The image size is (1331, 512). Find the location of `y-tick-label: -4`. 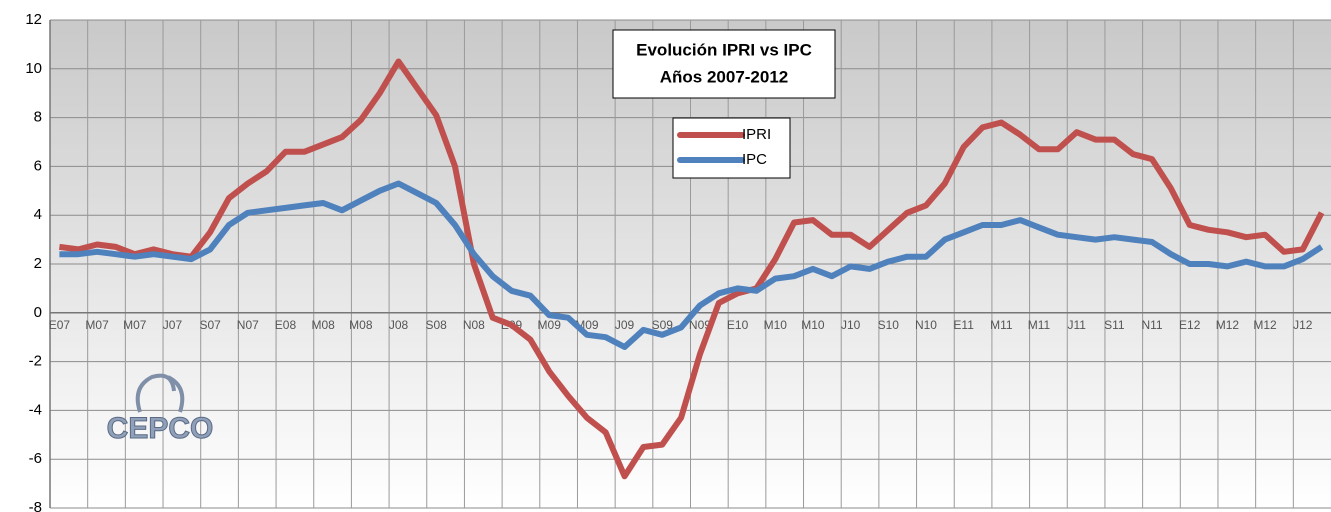

y-tick-label: -4 is located at coordinates (35, 409).